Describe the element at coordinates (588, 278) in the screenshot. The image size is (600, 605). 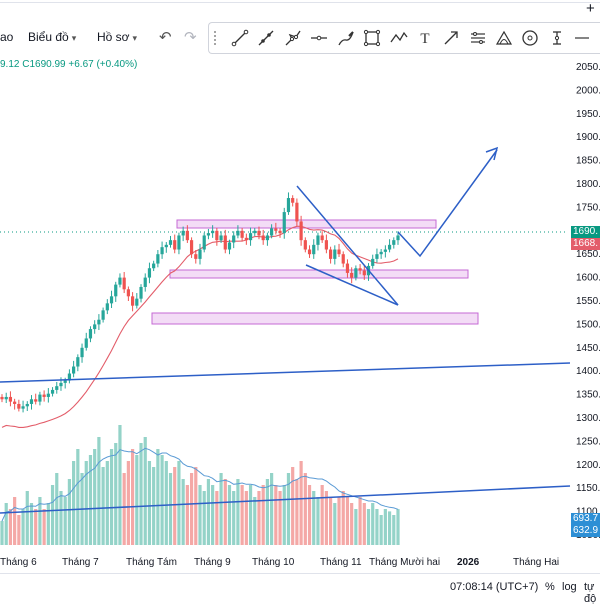
I see `price-tick-label: 1600.00` at that location.